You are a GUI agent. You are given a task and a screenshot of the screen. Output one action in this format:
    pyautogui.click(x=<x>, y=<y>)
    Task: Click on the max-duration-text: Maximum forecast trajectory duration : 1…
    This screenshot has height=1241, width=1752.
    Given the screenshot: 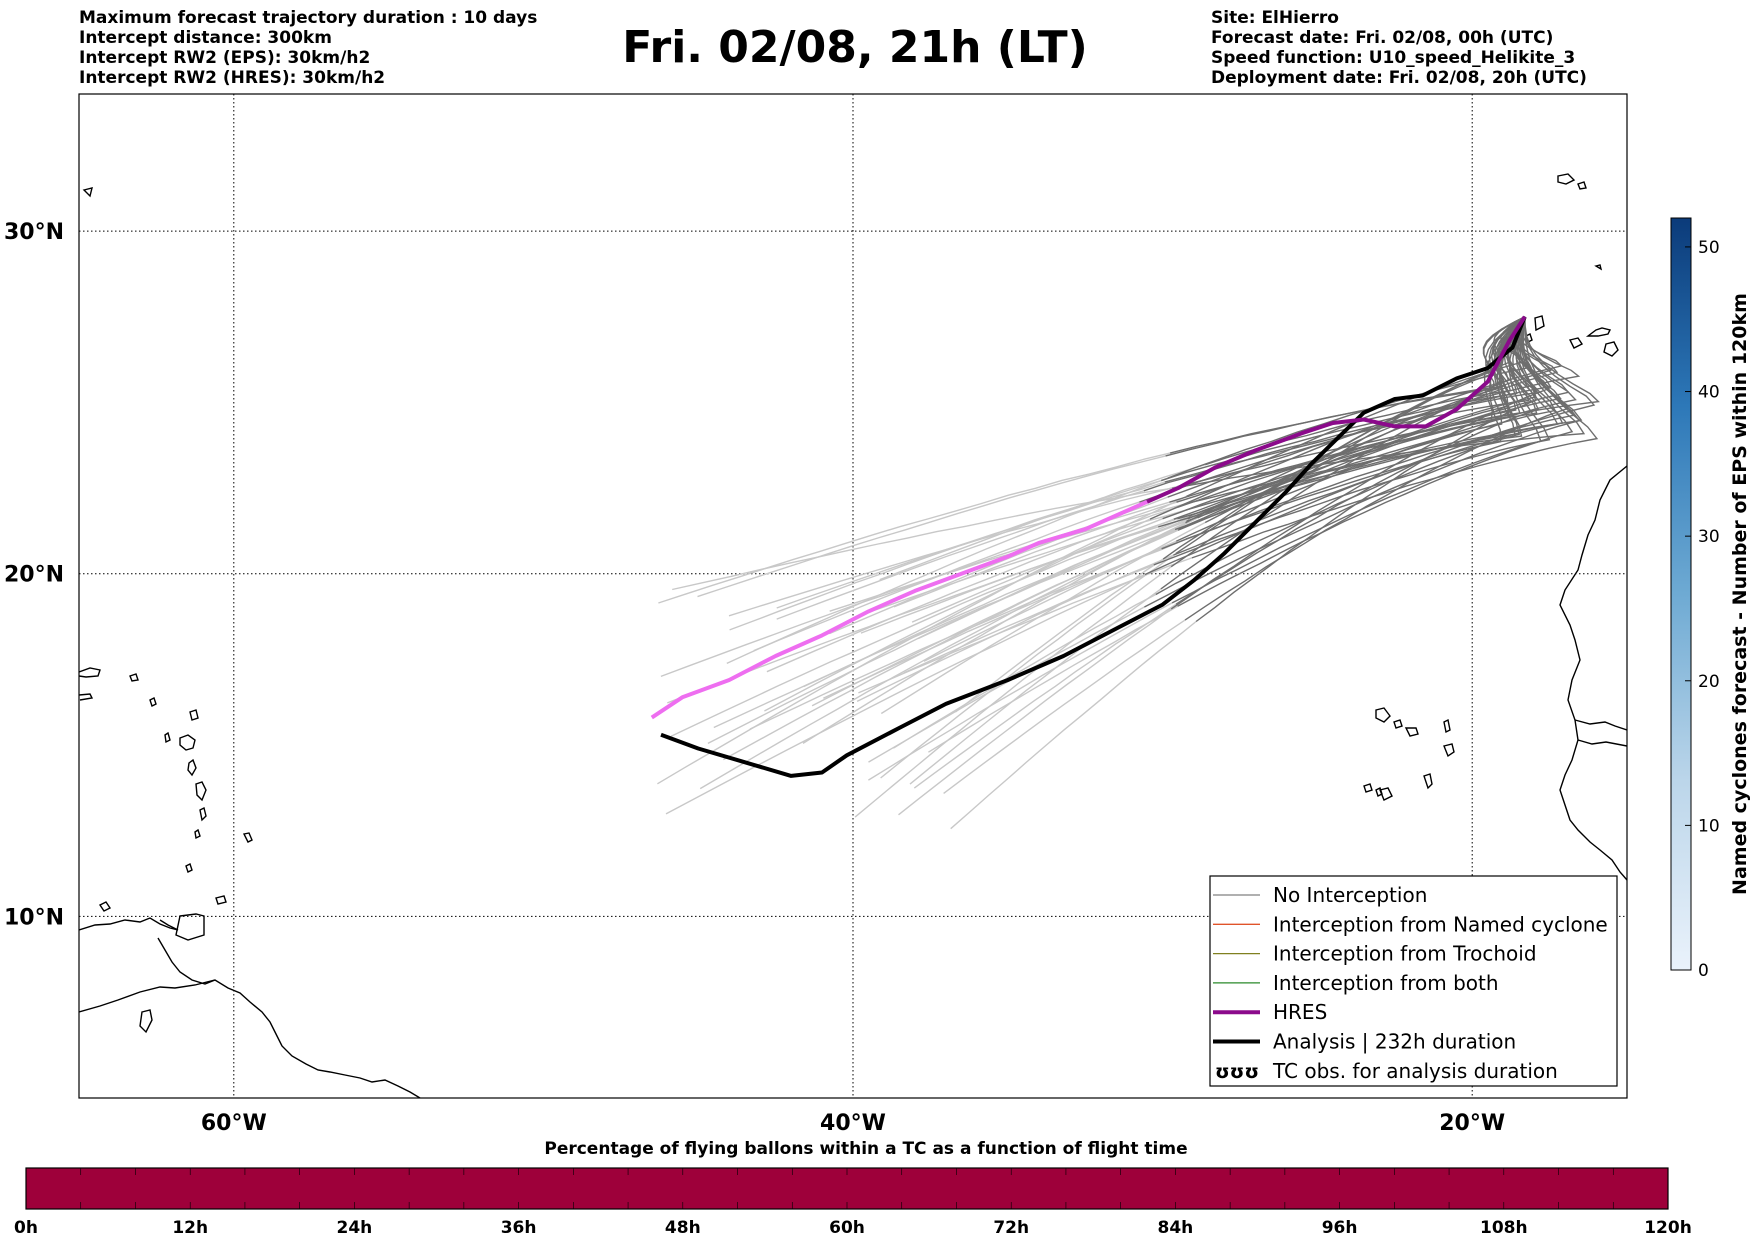 What is the action you would take?
    pyautogui.click(x=308, y=18)
    